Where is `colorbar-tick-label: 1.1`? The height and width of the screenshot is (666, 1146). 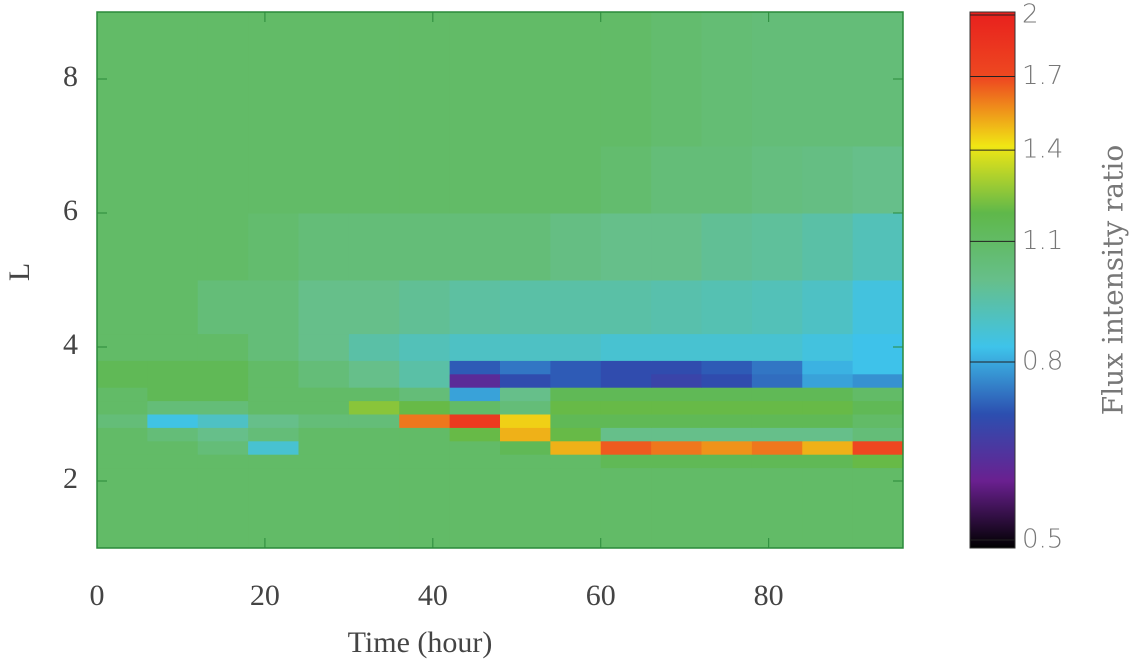 colorbar-tick-label: 1.1 is located at coordinates (1042, 241).